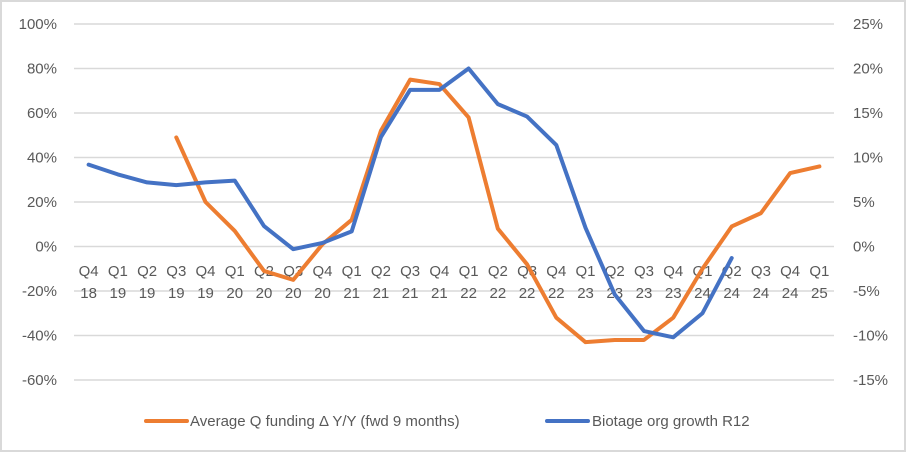  Describe the element at coordinates (46, 247) in the screenshot. I see `left-axis-tick-label: 0%` at that location.